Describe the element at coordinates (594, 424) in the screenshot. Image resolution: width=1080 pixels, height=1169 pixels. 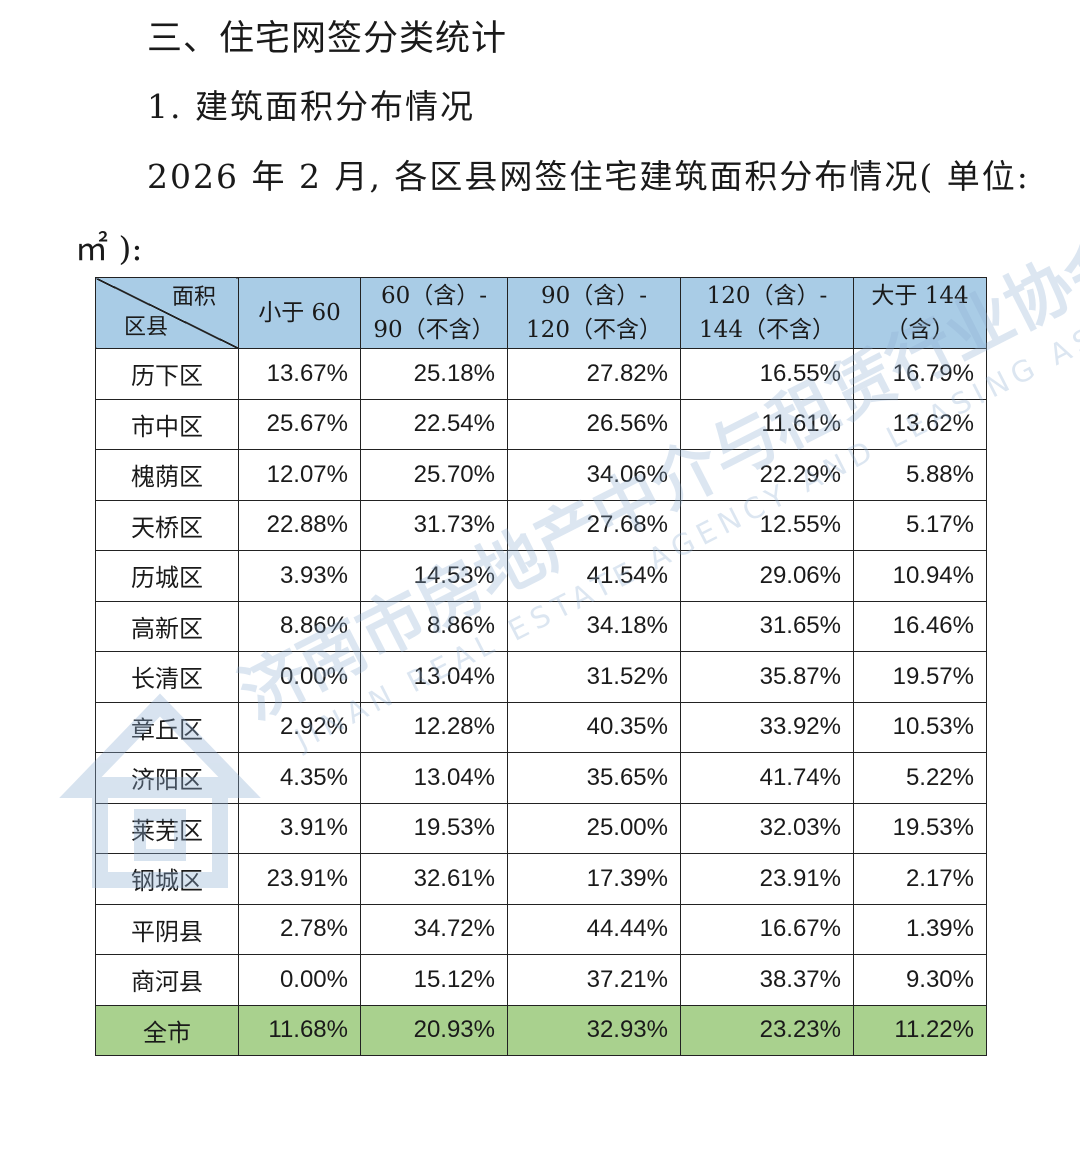
I see `percentage-cell: 26.56%` at that location.